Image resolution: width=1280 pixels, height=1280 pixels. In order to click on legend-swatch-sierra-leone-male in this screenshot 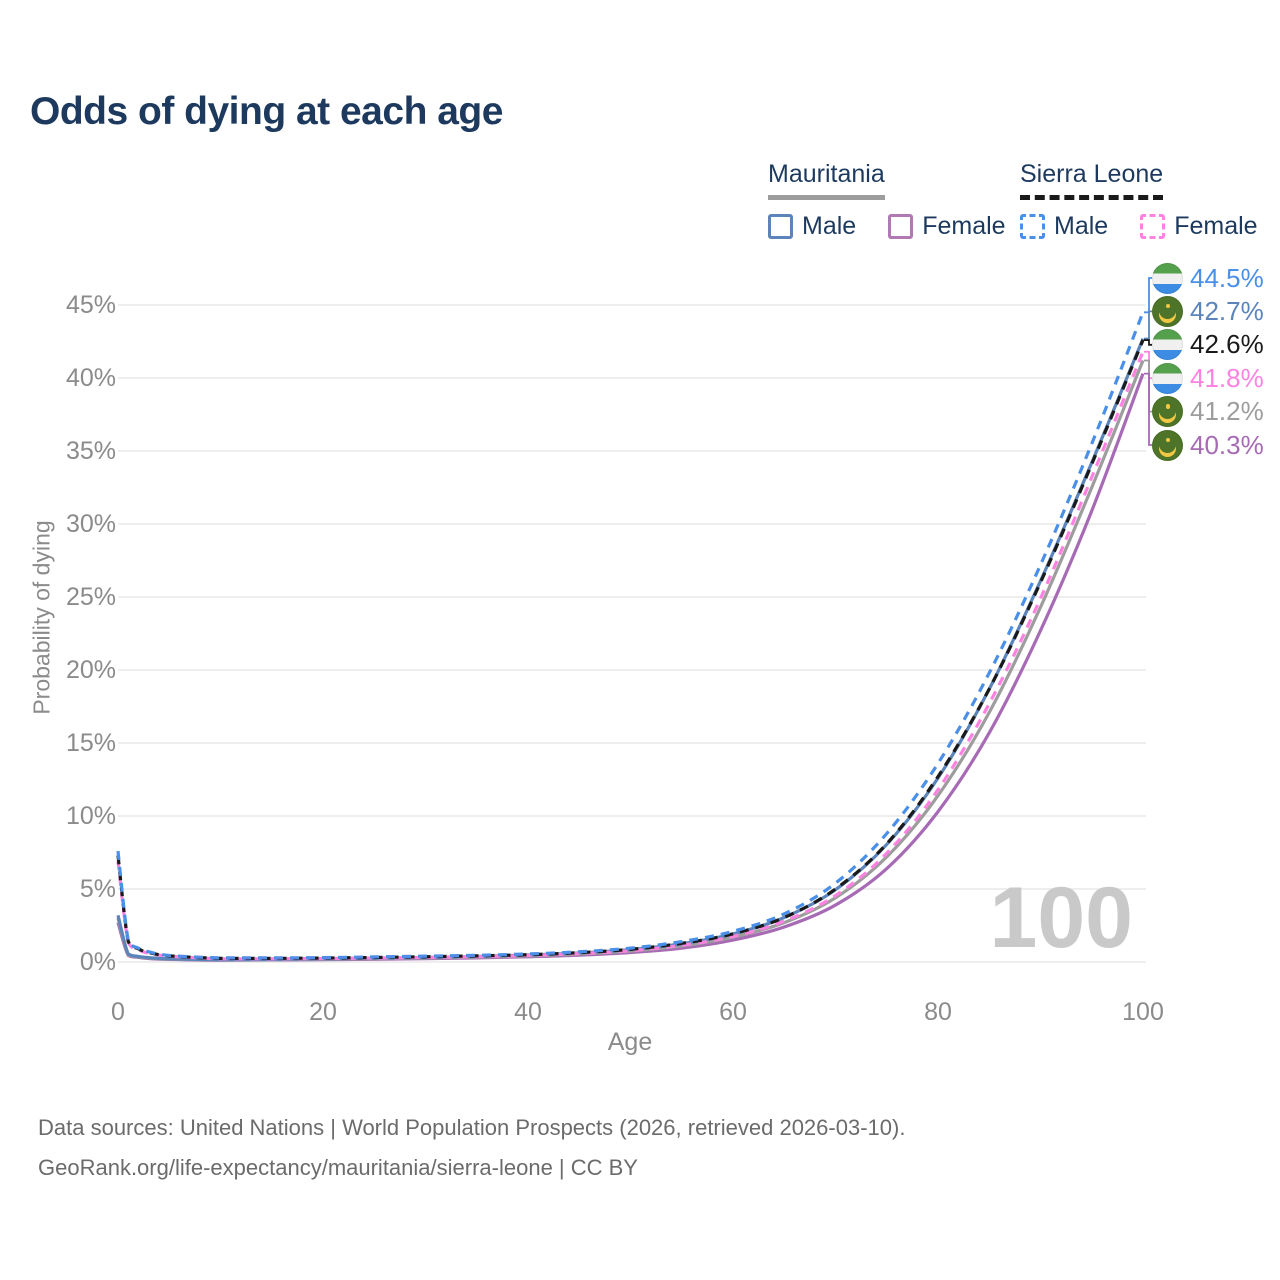, I will do `click(1032, 226)`.